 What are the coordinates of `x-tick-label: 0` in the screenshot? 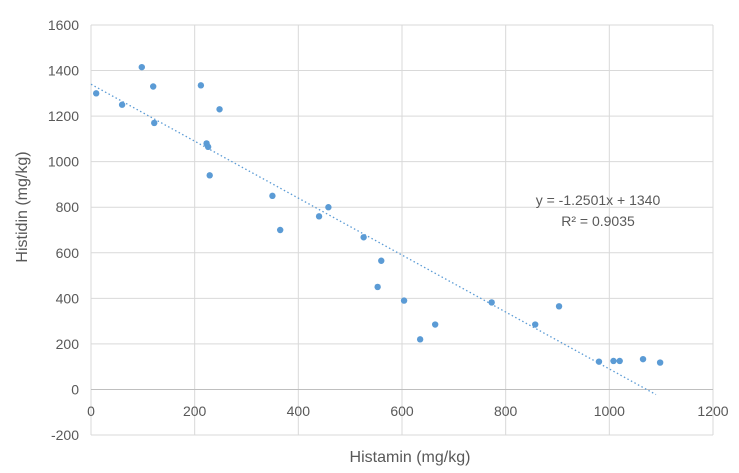 It's located at (91, 411).